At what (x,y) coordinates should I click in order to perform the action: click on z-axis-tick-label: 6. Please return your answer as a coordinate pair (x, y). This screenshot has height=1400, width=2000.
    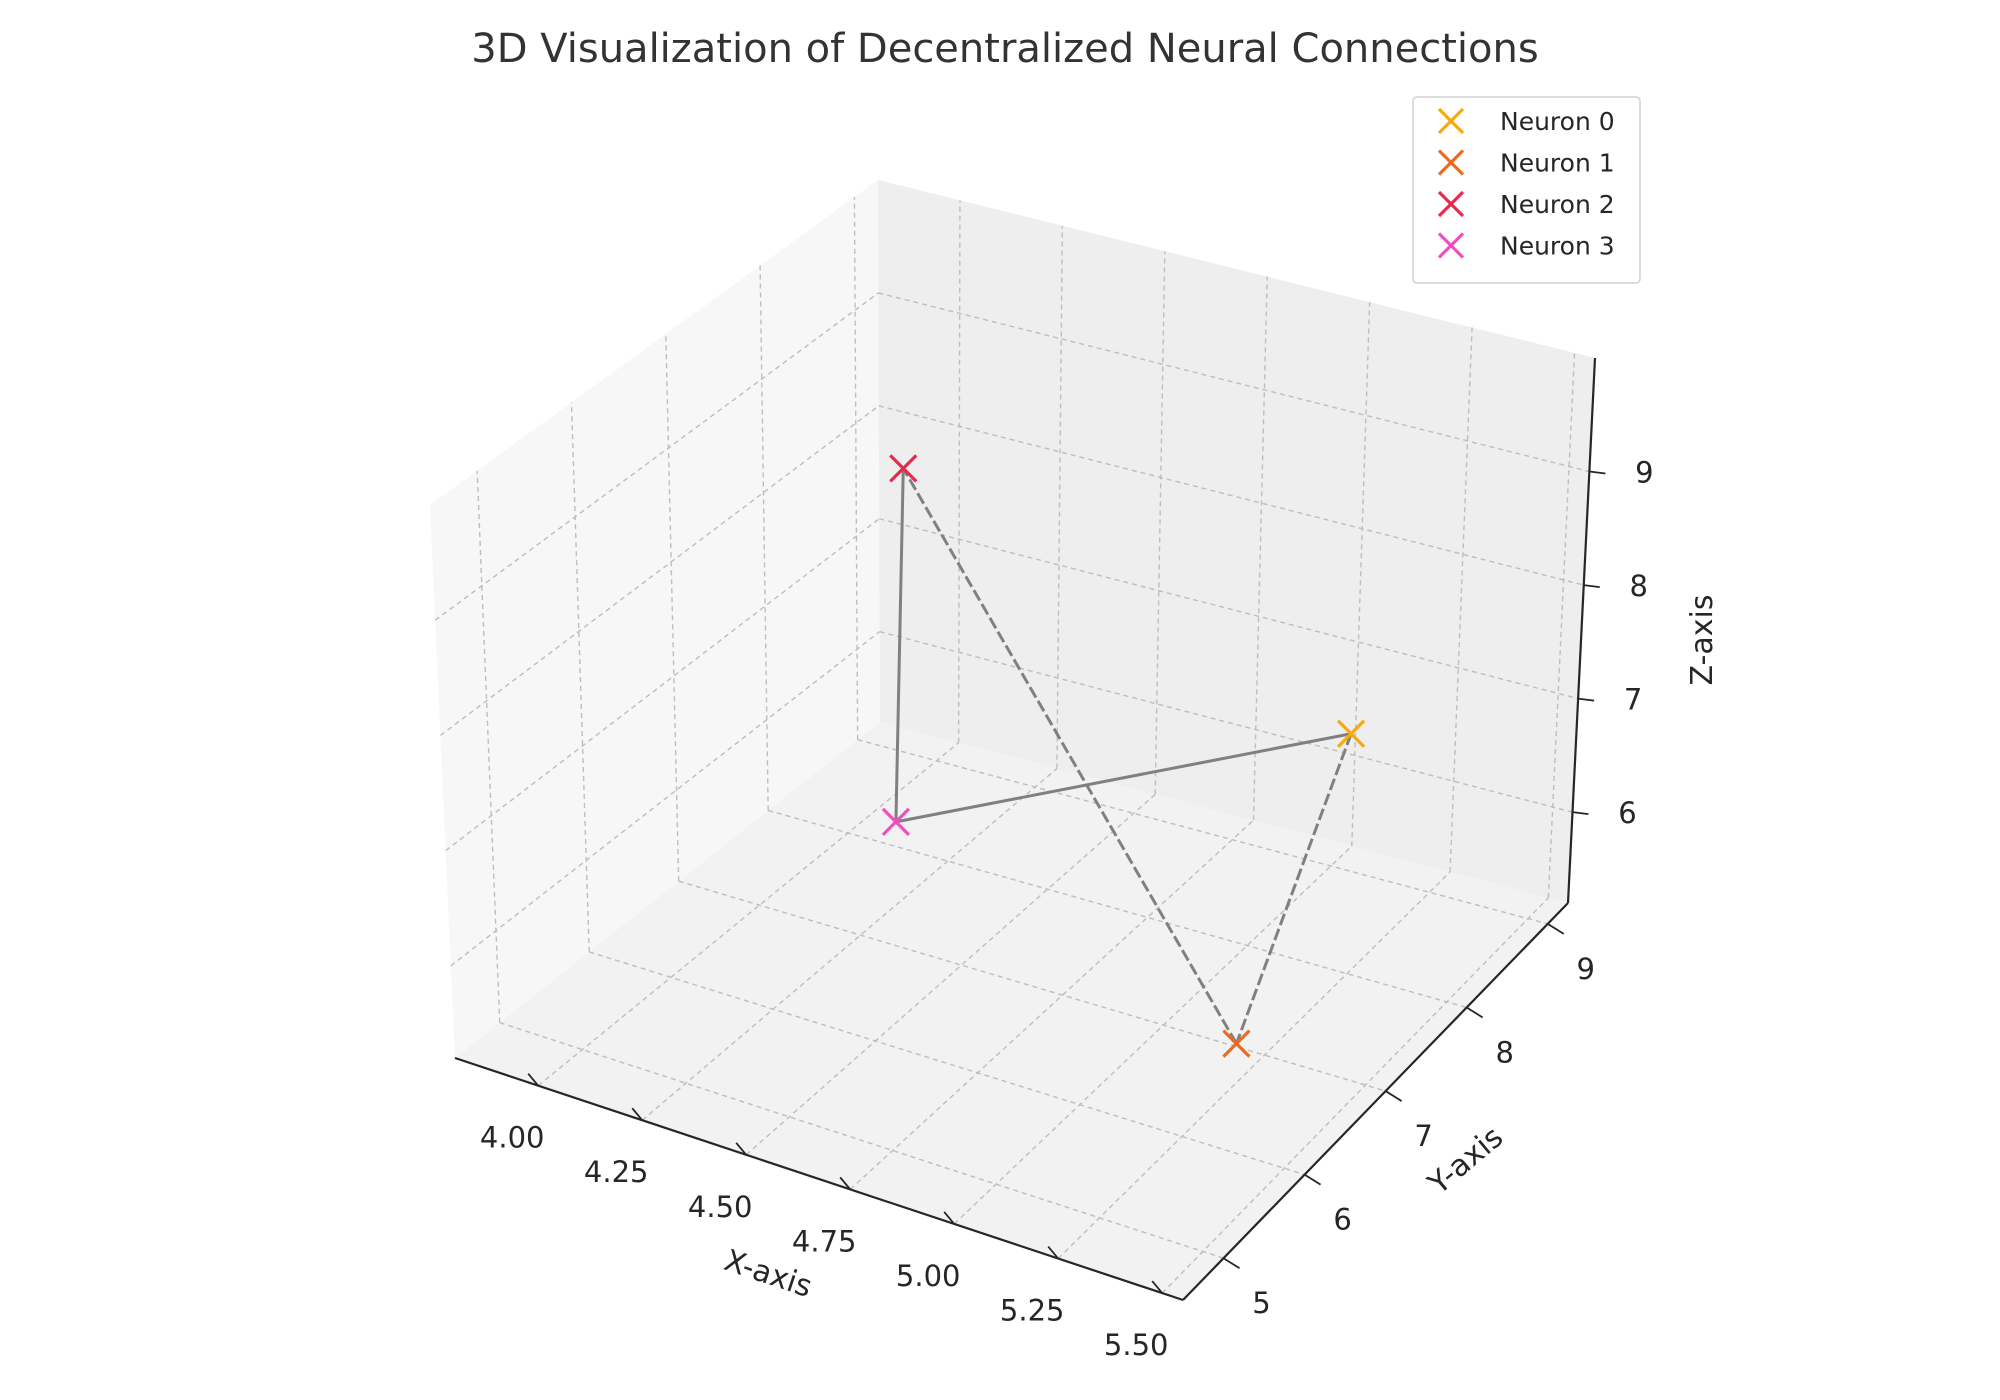
    Looking at the image, I should click on (1627, 813).